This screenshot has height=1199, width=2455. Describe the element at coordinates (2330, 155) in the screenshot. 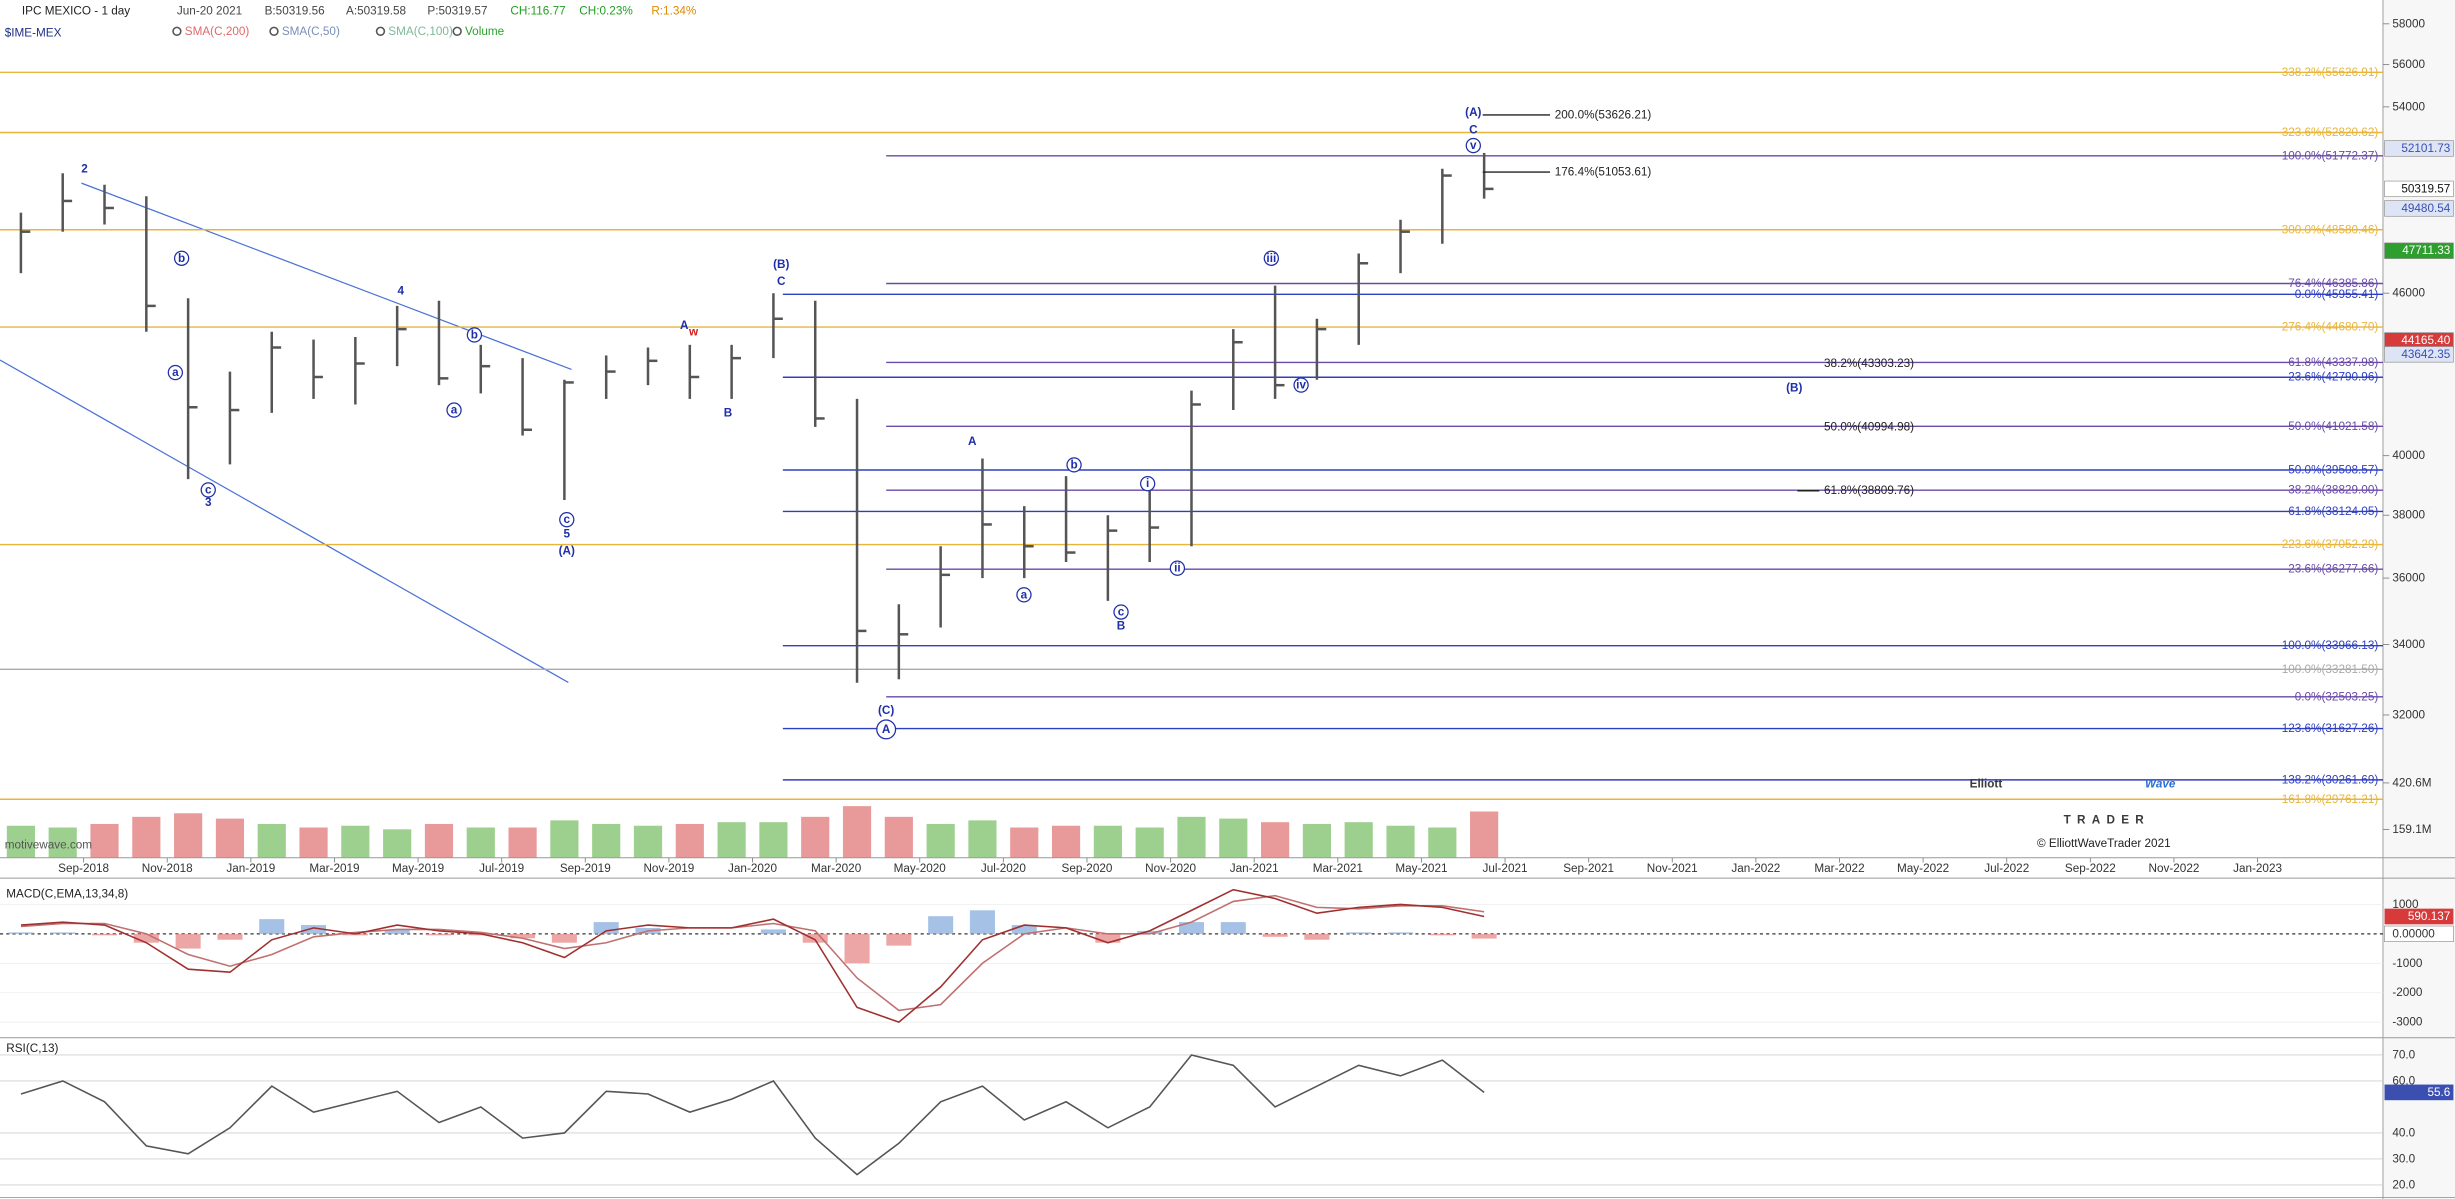

I see `fib-level-label: 100.0%(51772.37)` at that location.